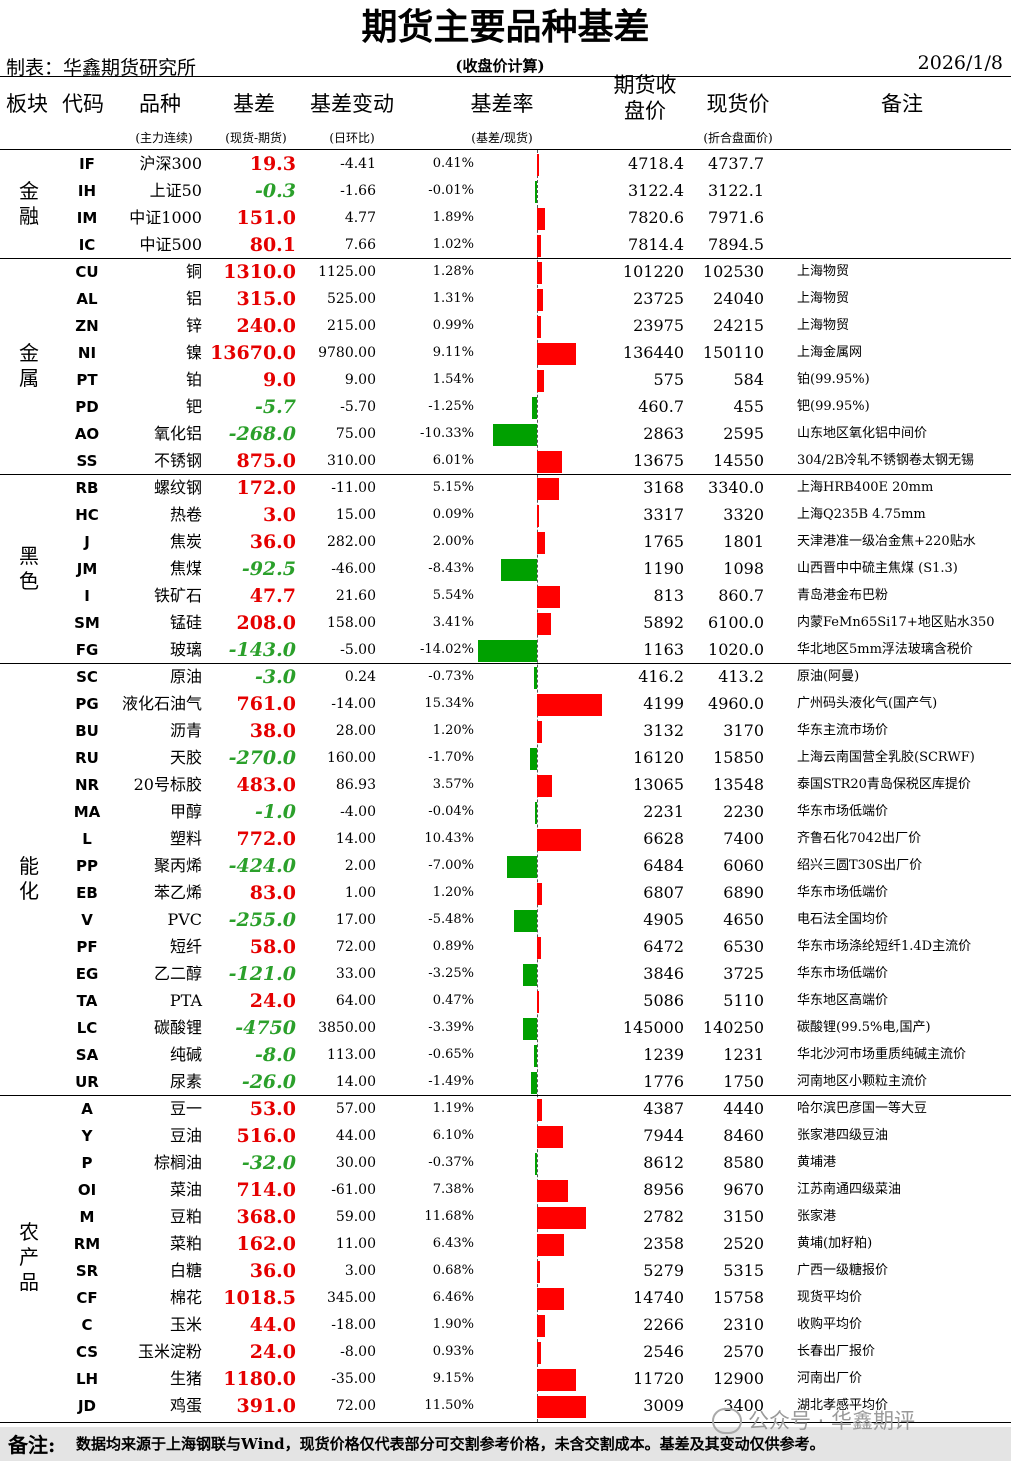 This screenshot has width=1011, height=1461. Describe the element at coordinates (830, 1297) in the screenshot. I see `row-note: 现货平均价` at that location.